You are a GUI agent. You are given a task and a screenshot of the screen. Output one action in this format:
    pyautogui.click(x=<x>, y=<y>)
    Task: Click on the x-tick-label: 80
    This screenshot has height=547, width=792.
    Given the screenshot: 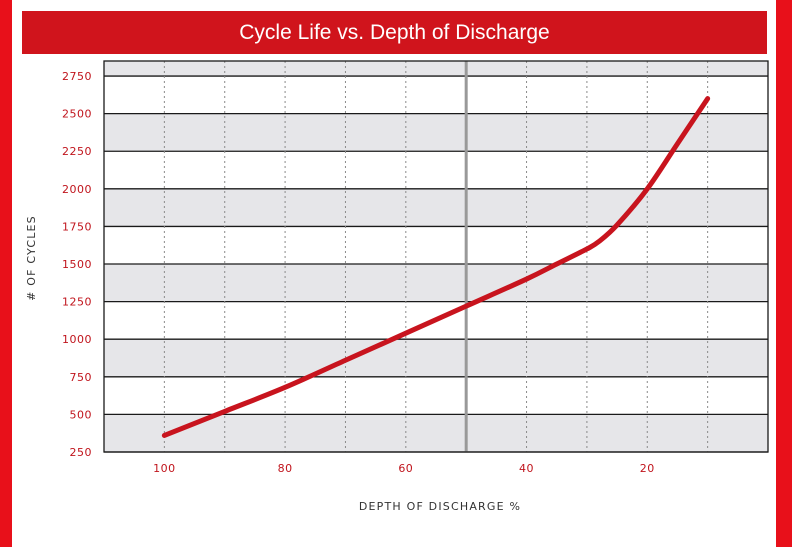 What is the action you would take?
    pyautogui.click(x=285, y=468)
    